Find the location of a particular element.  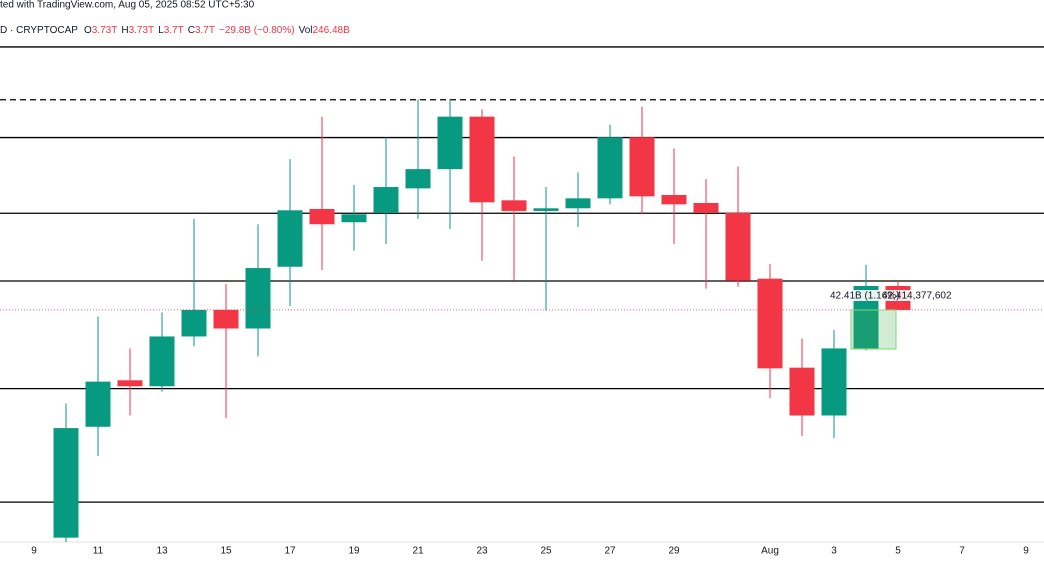

x-tick-label: 27 is located at coordinates (610, 551).